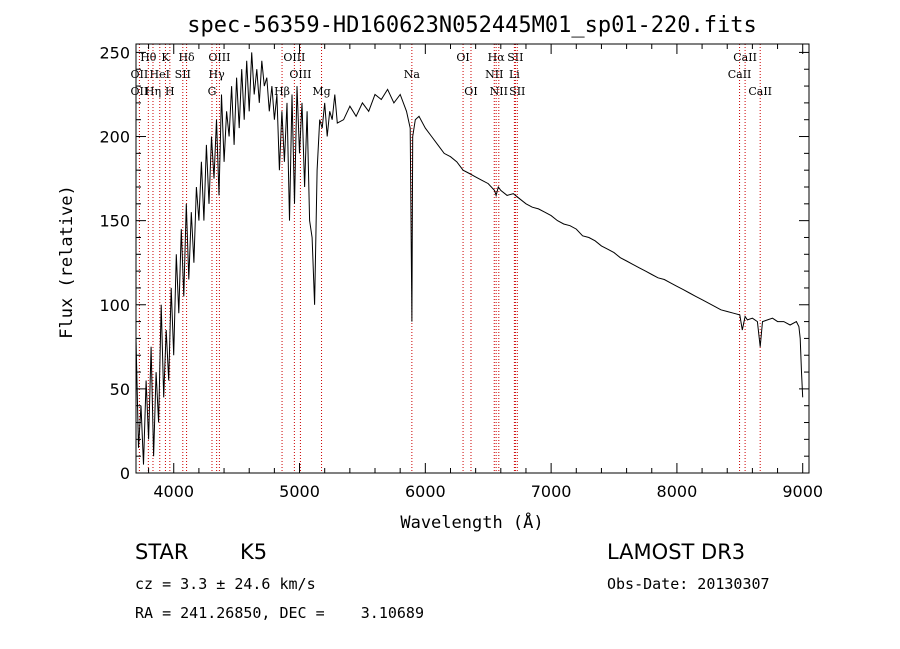  I want to click on y-tick-label: 100, so click(114, 305).